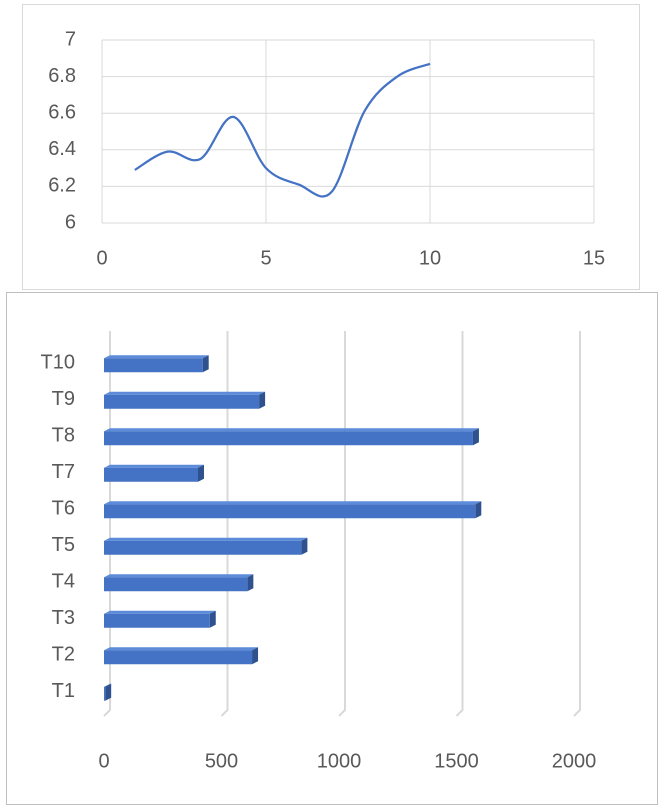 This screenshot has height=811, width=664. What do you see at coordinates (63, 582) in the screenshot?
I see `category-label: T4` at bounding box center [63, 582].